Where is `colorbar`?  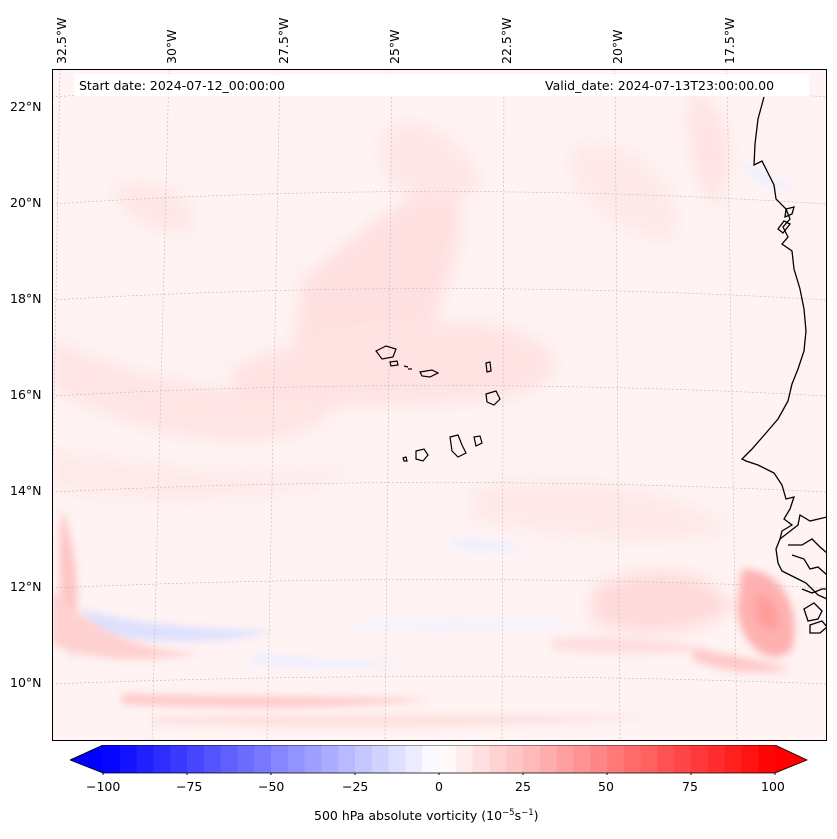
colorbar is located at coordinates (439, 760).